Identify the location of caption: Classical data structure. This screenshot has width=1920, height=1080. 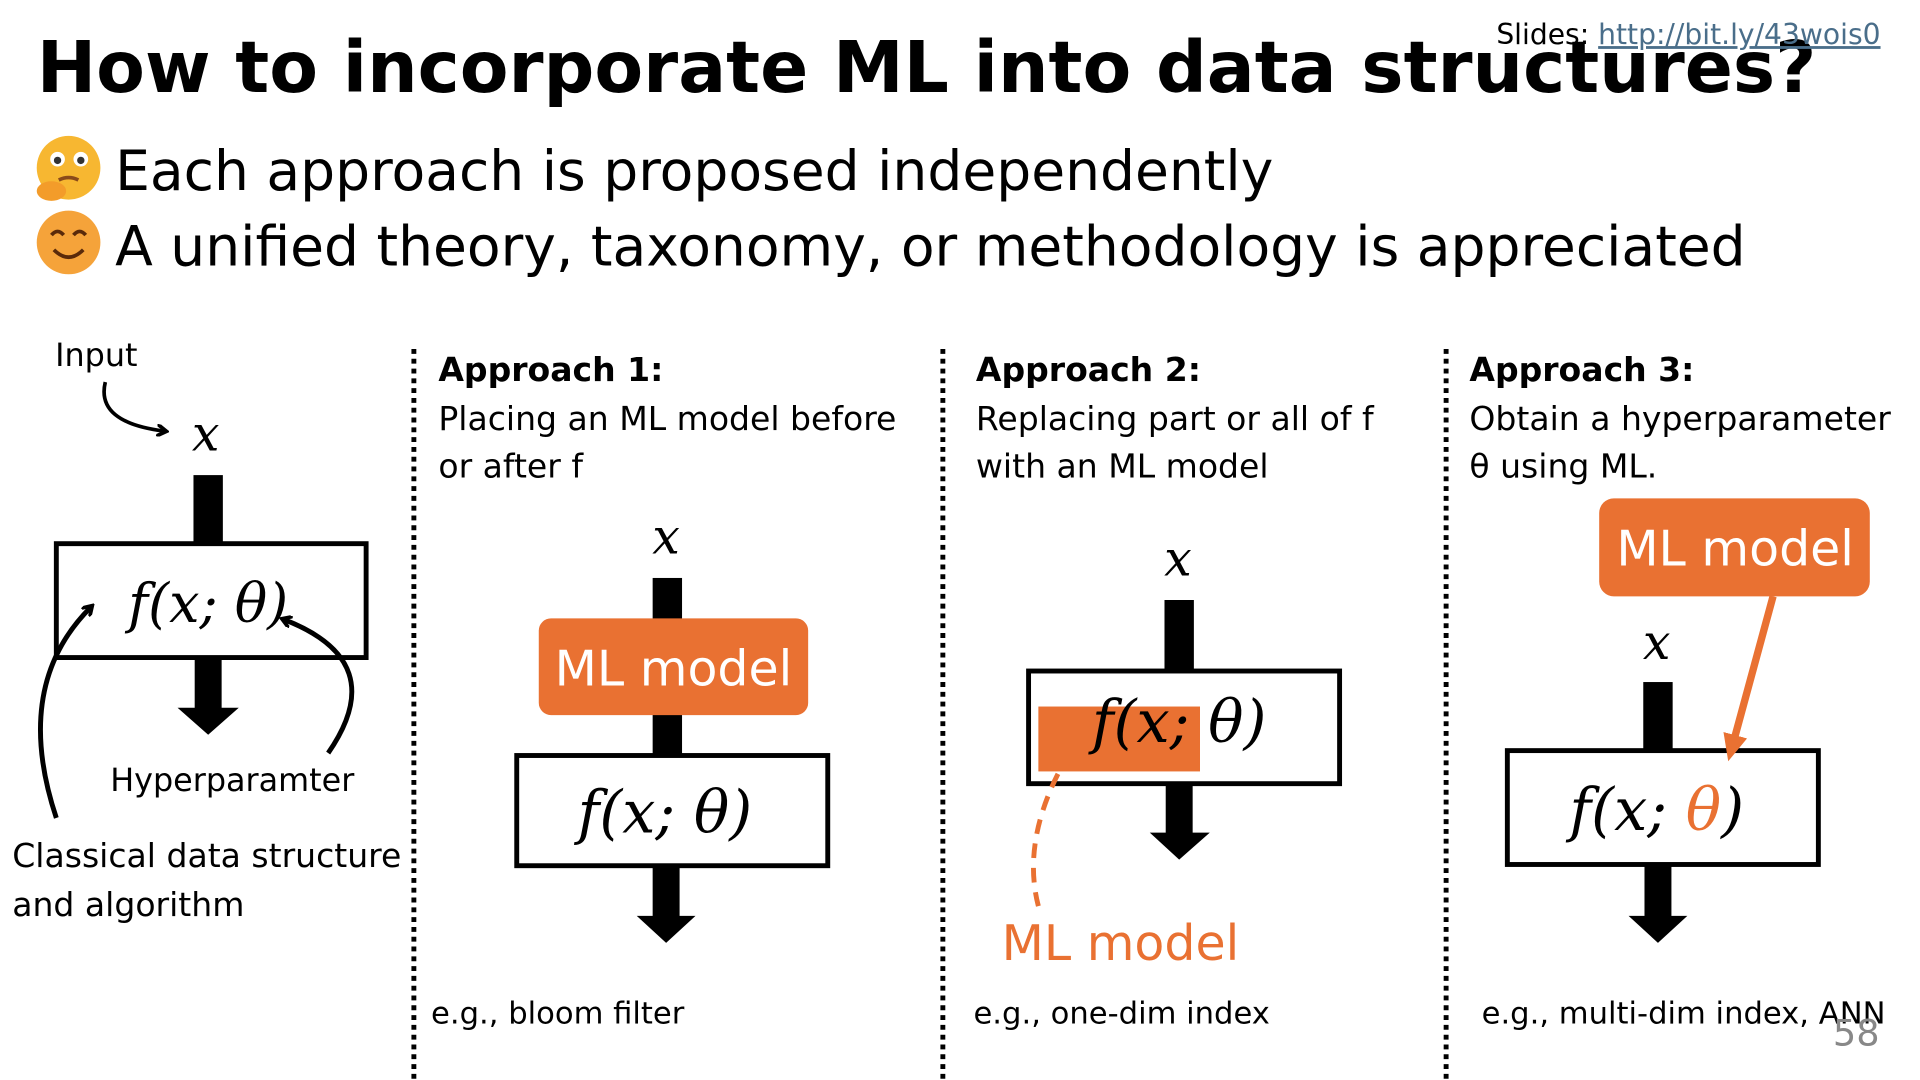
(206, 855).